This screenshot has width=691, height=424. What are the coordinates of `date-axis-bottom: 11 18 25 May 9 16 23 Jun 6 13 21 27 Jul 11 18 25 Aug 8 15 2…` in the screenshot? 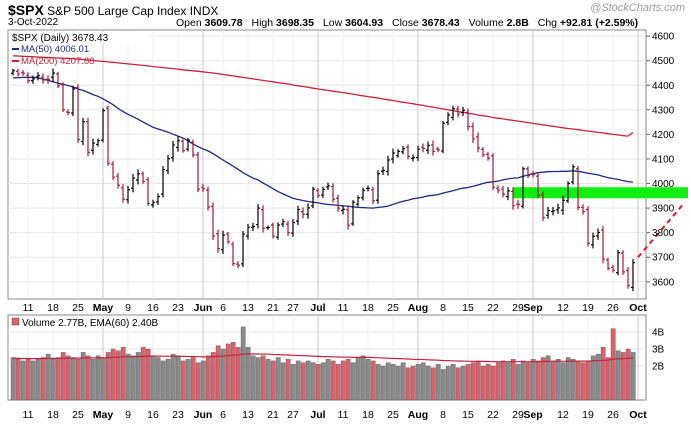 It's located at (335, 415).